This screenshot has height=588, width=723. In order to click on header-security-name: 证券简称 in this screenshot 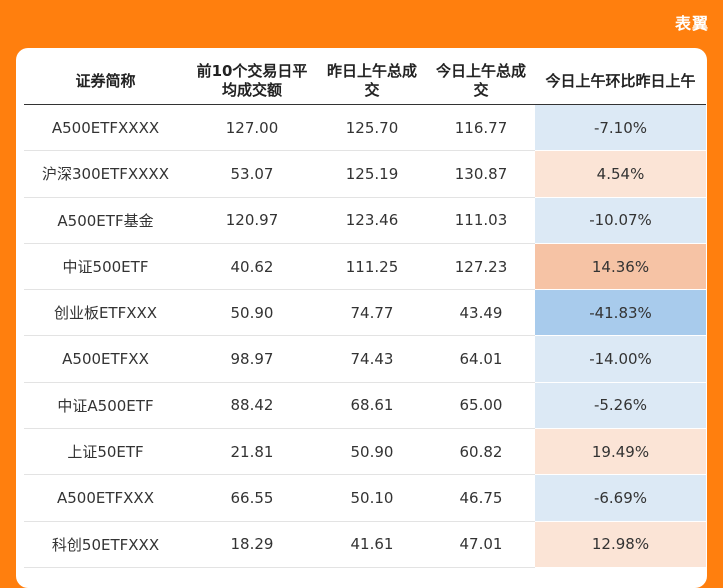, I will do `click(105, 81)`.